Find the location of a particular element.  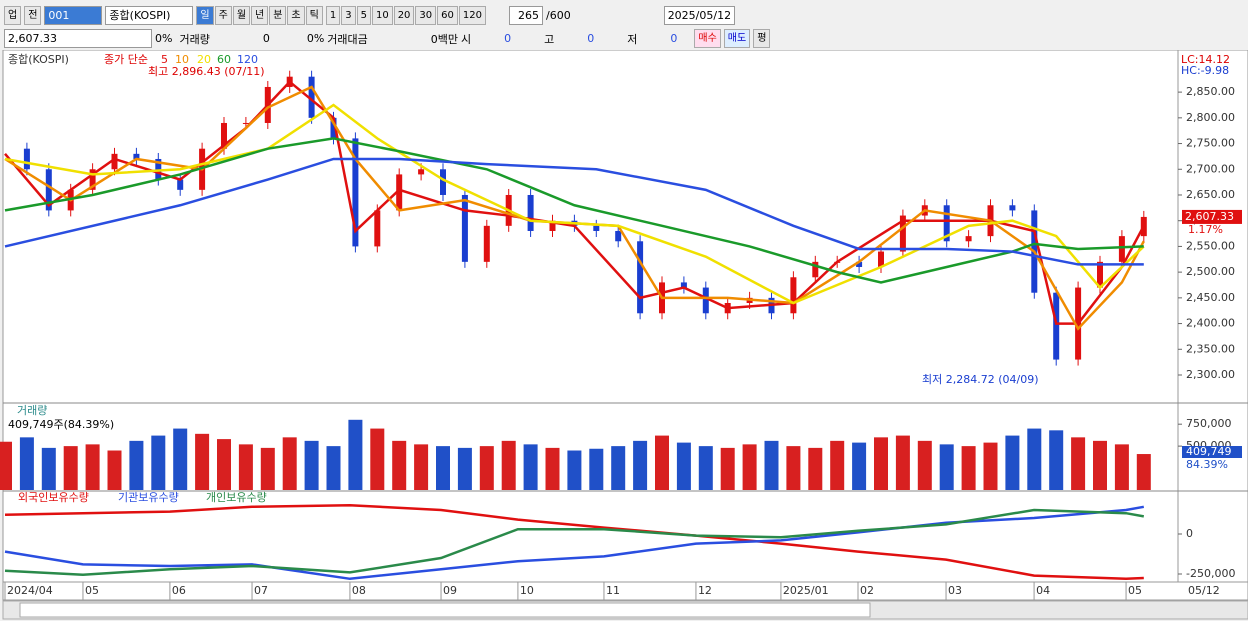

toolbar-button: 분 is located at coordinates (278, 15).